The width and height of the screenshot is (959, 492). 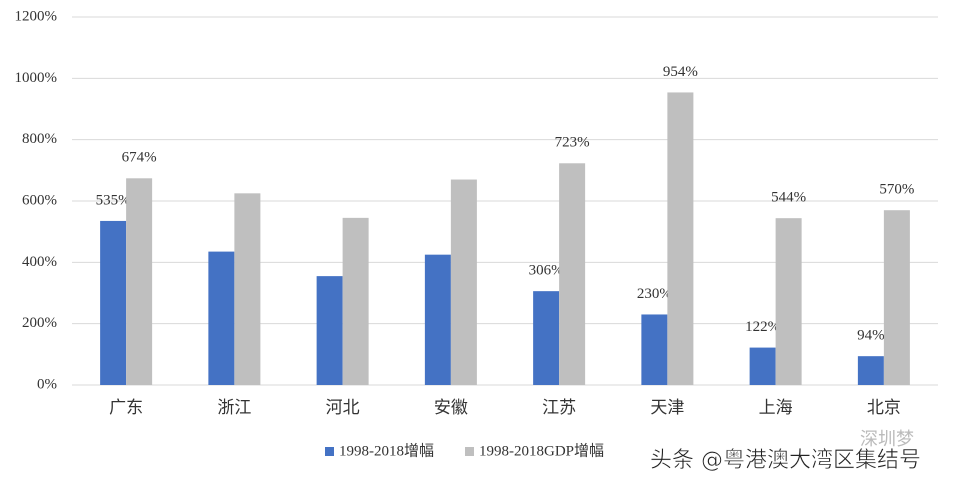 What do you see at coordinates (139, 158) in the screenshot?
I see `data-label: 674%` at bounding box center [139, 158].